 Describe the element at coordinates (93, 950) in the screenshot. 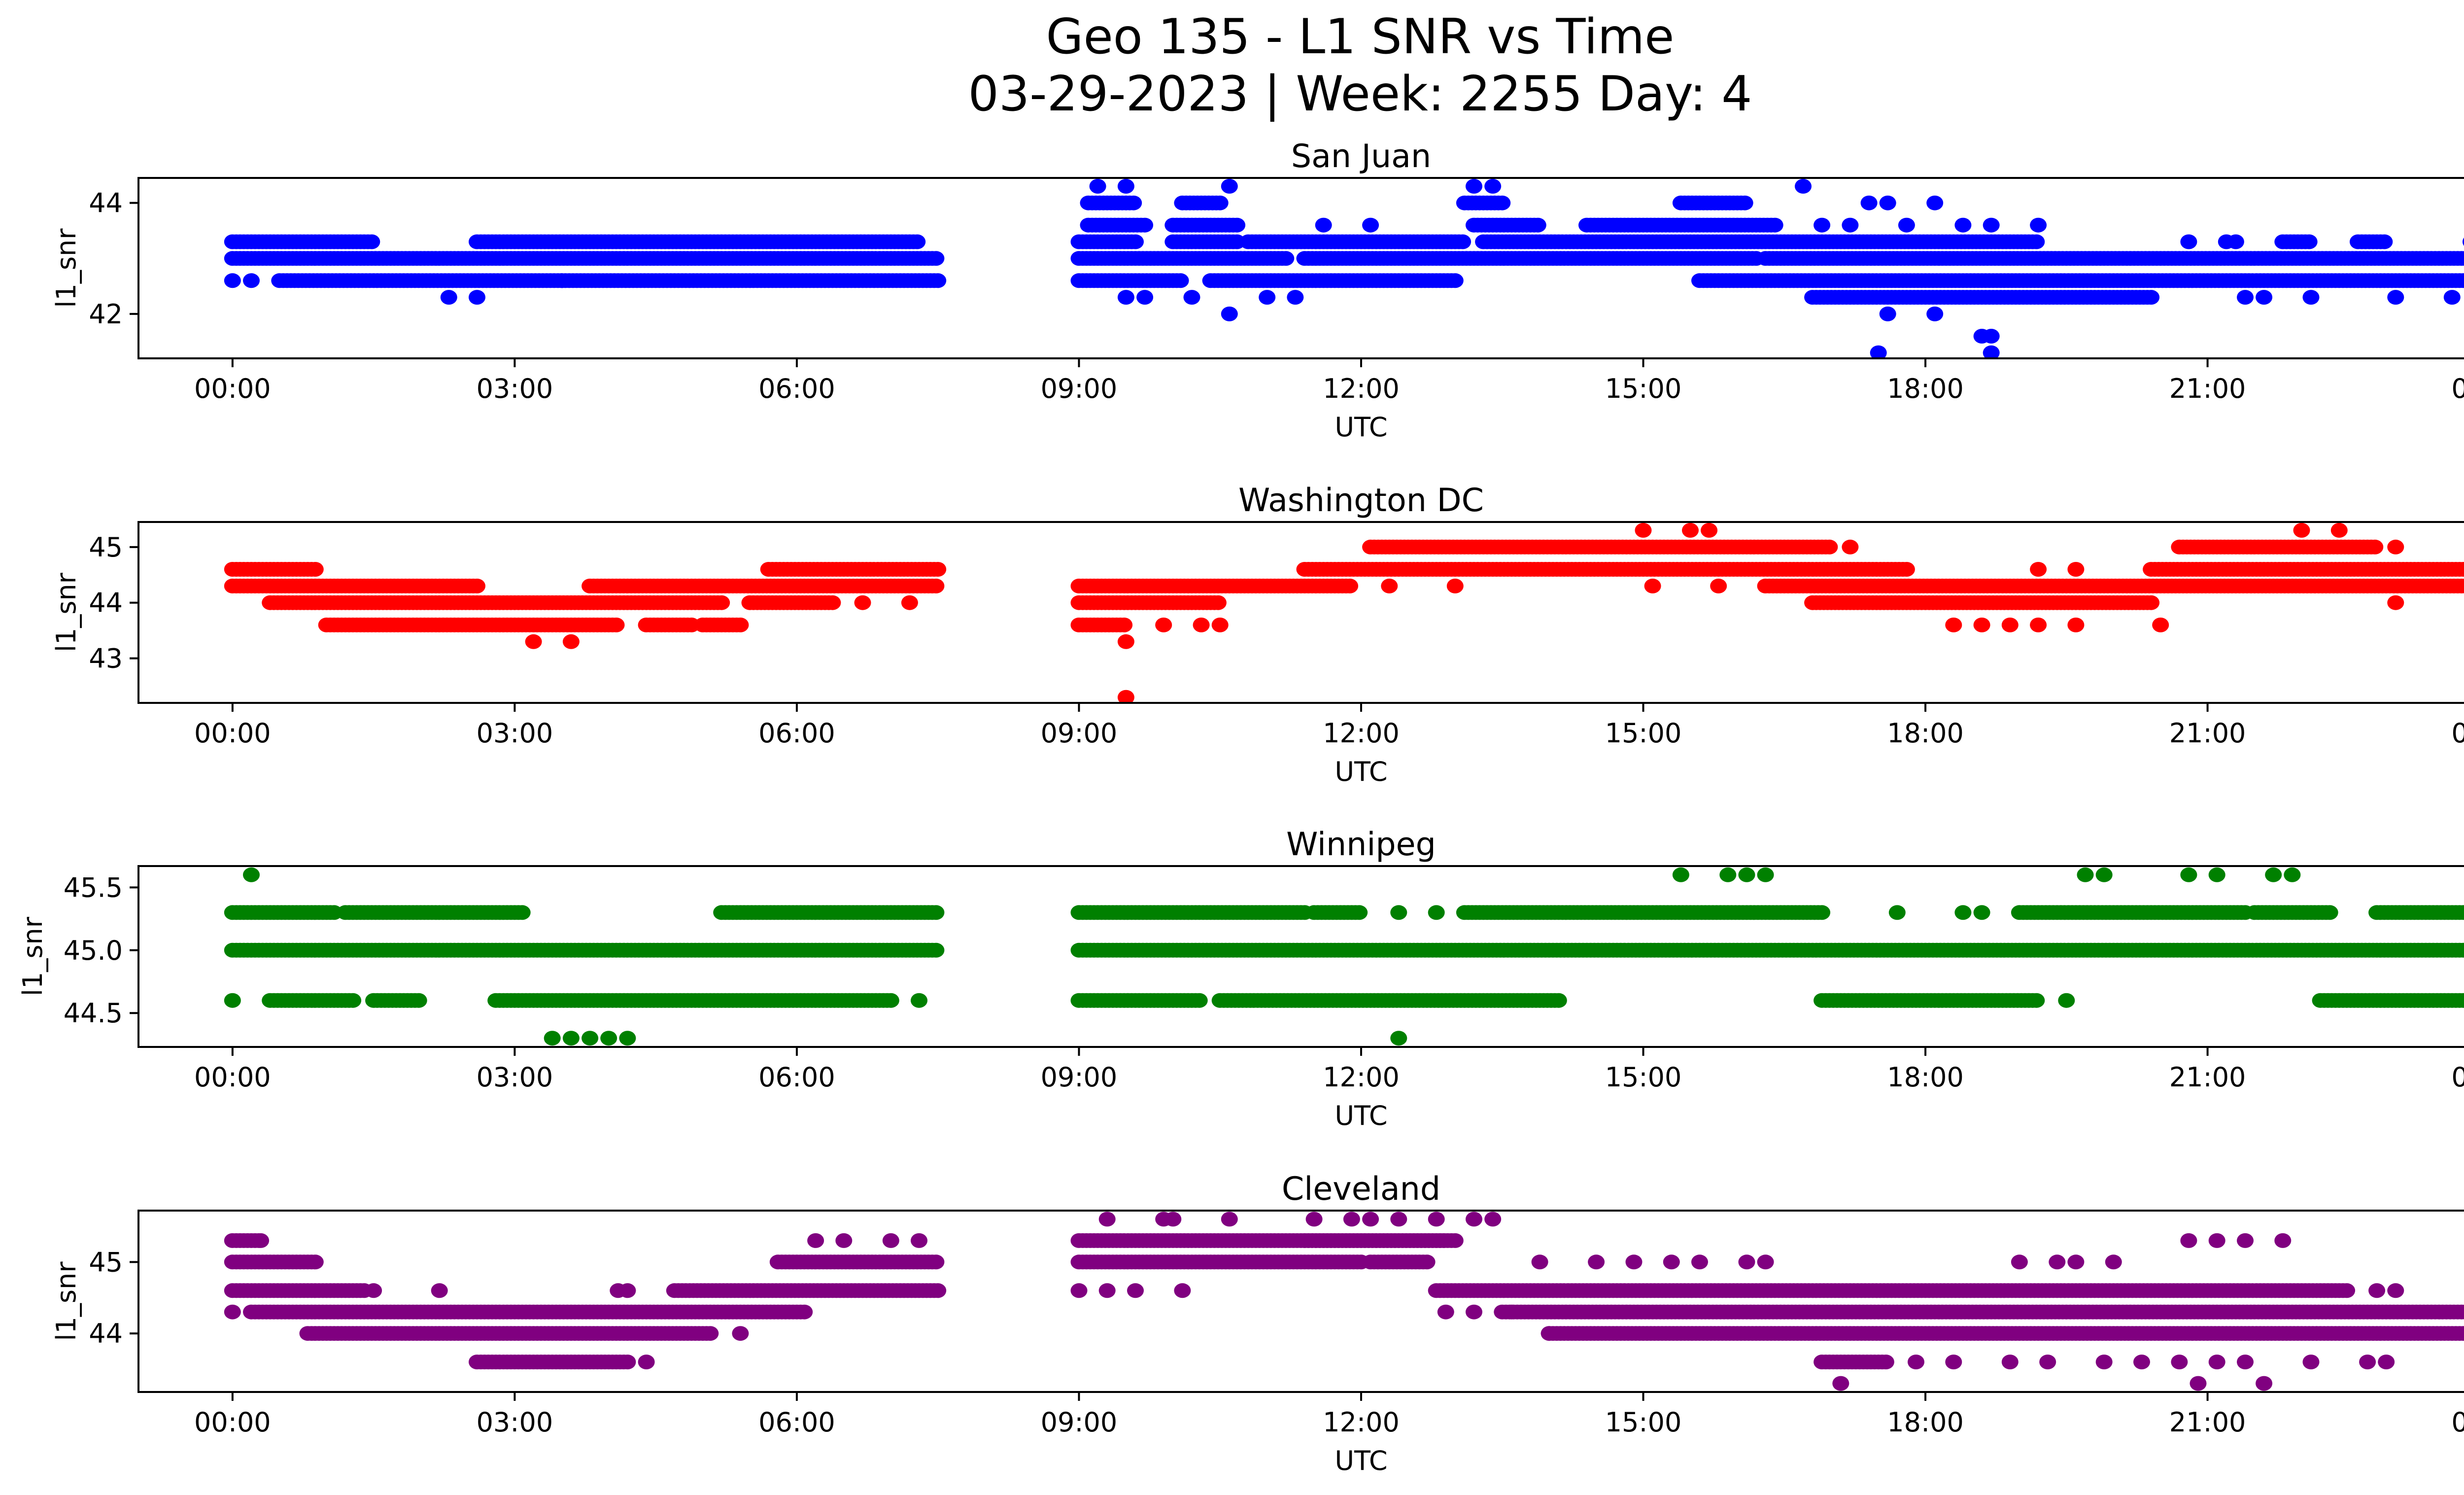

I see `y-tick-label: 45.0` at that location.